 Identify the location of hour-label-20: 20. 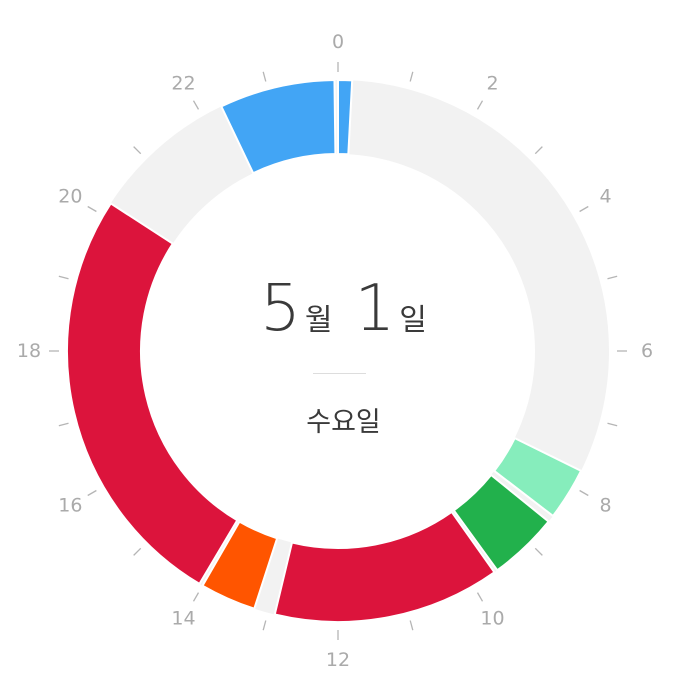
(70, 197).